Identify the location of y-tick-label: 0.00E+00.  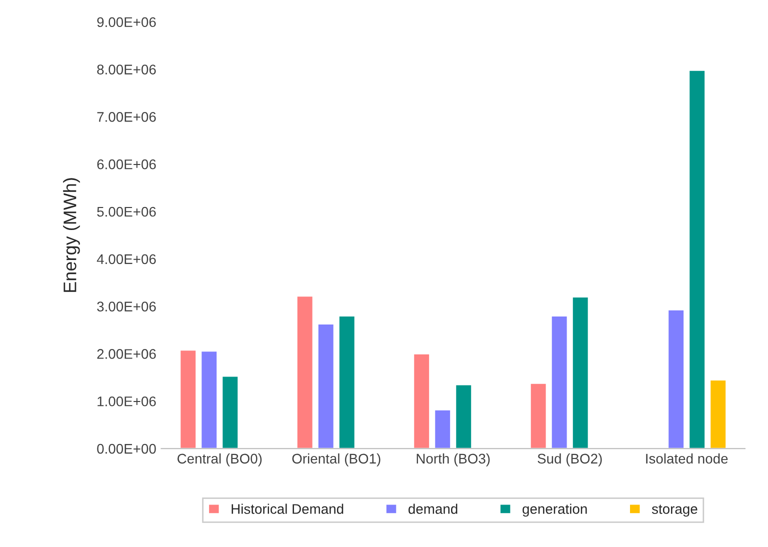
(126, 449).